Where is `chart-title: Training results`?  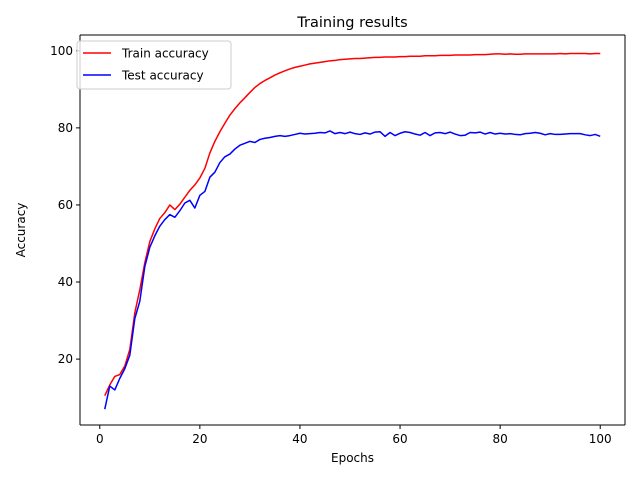
chart-title: Training results is located at coordinates (351, 23).